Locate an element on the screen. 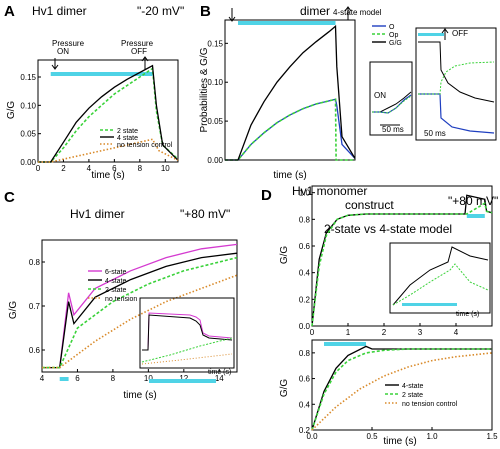  legend-label: 4 state is located at coordinates (127, 138).